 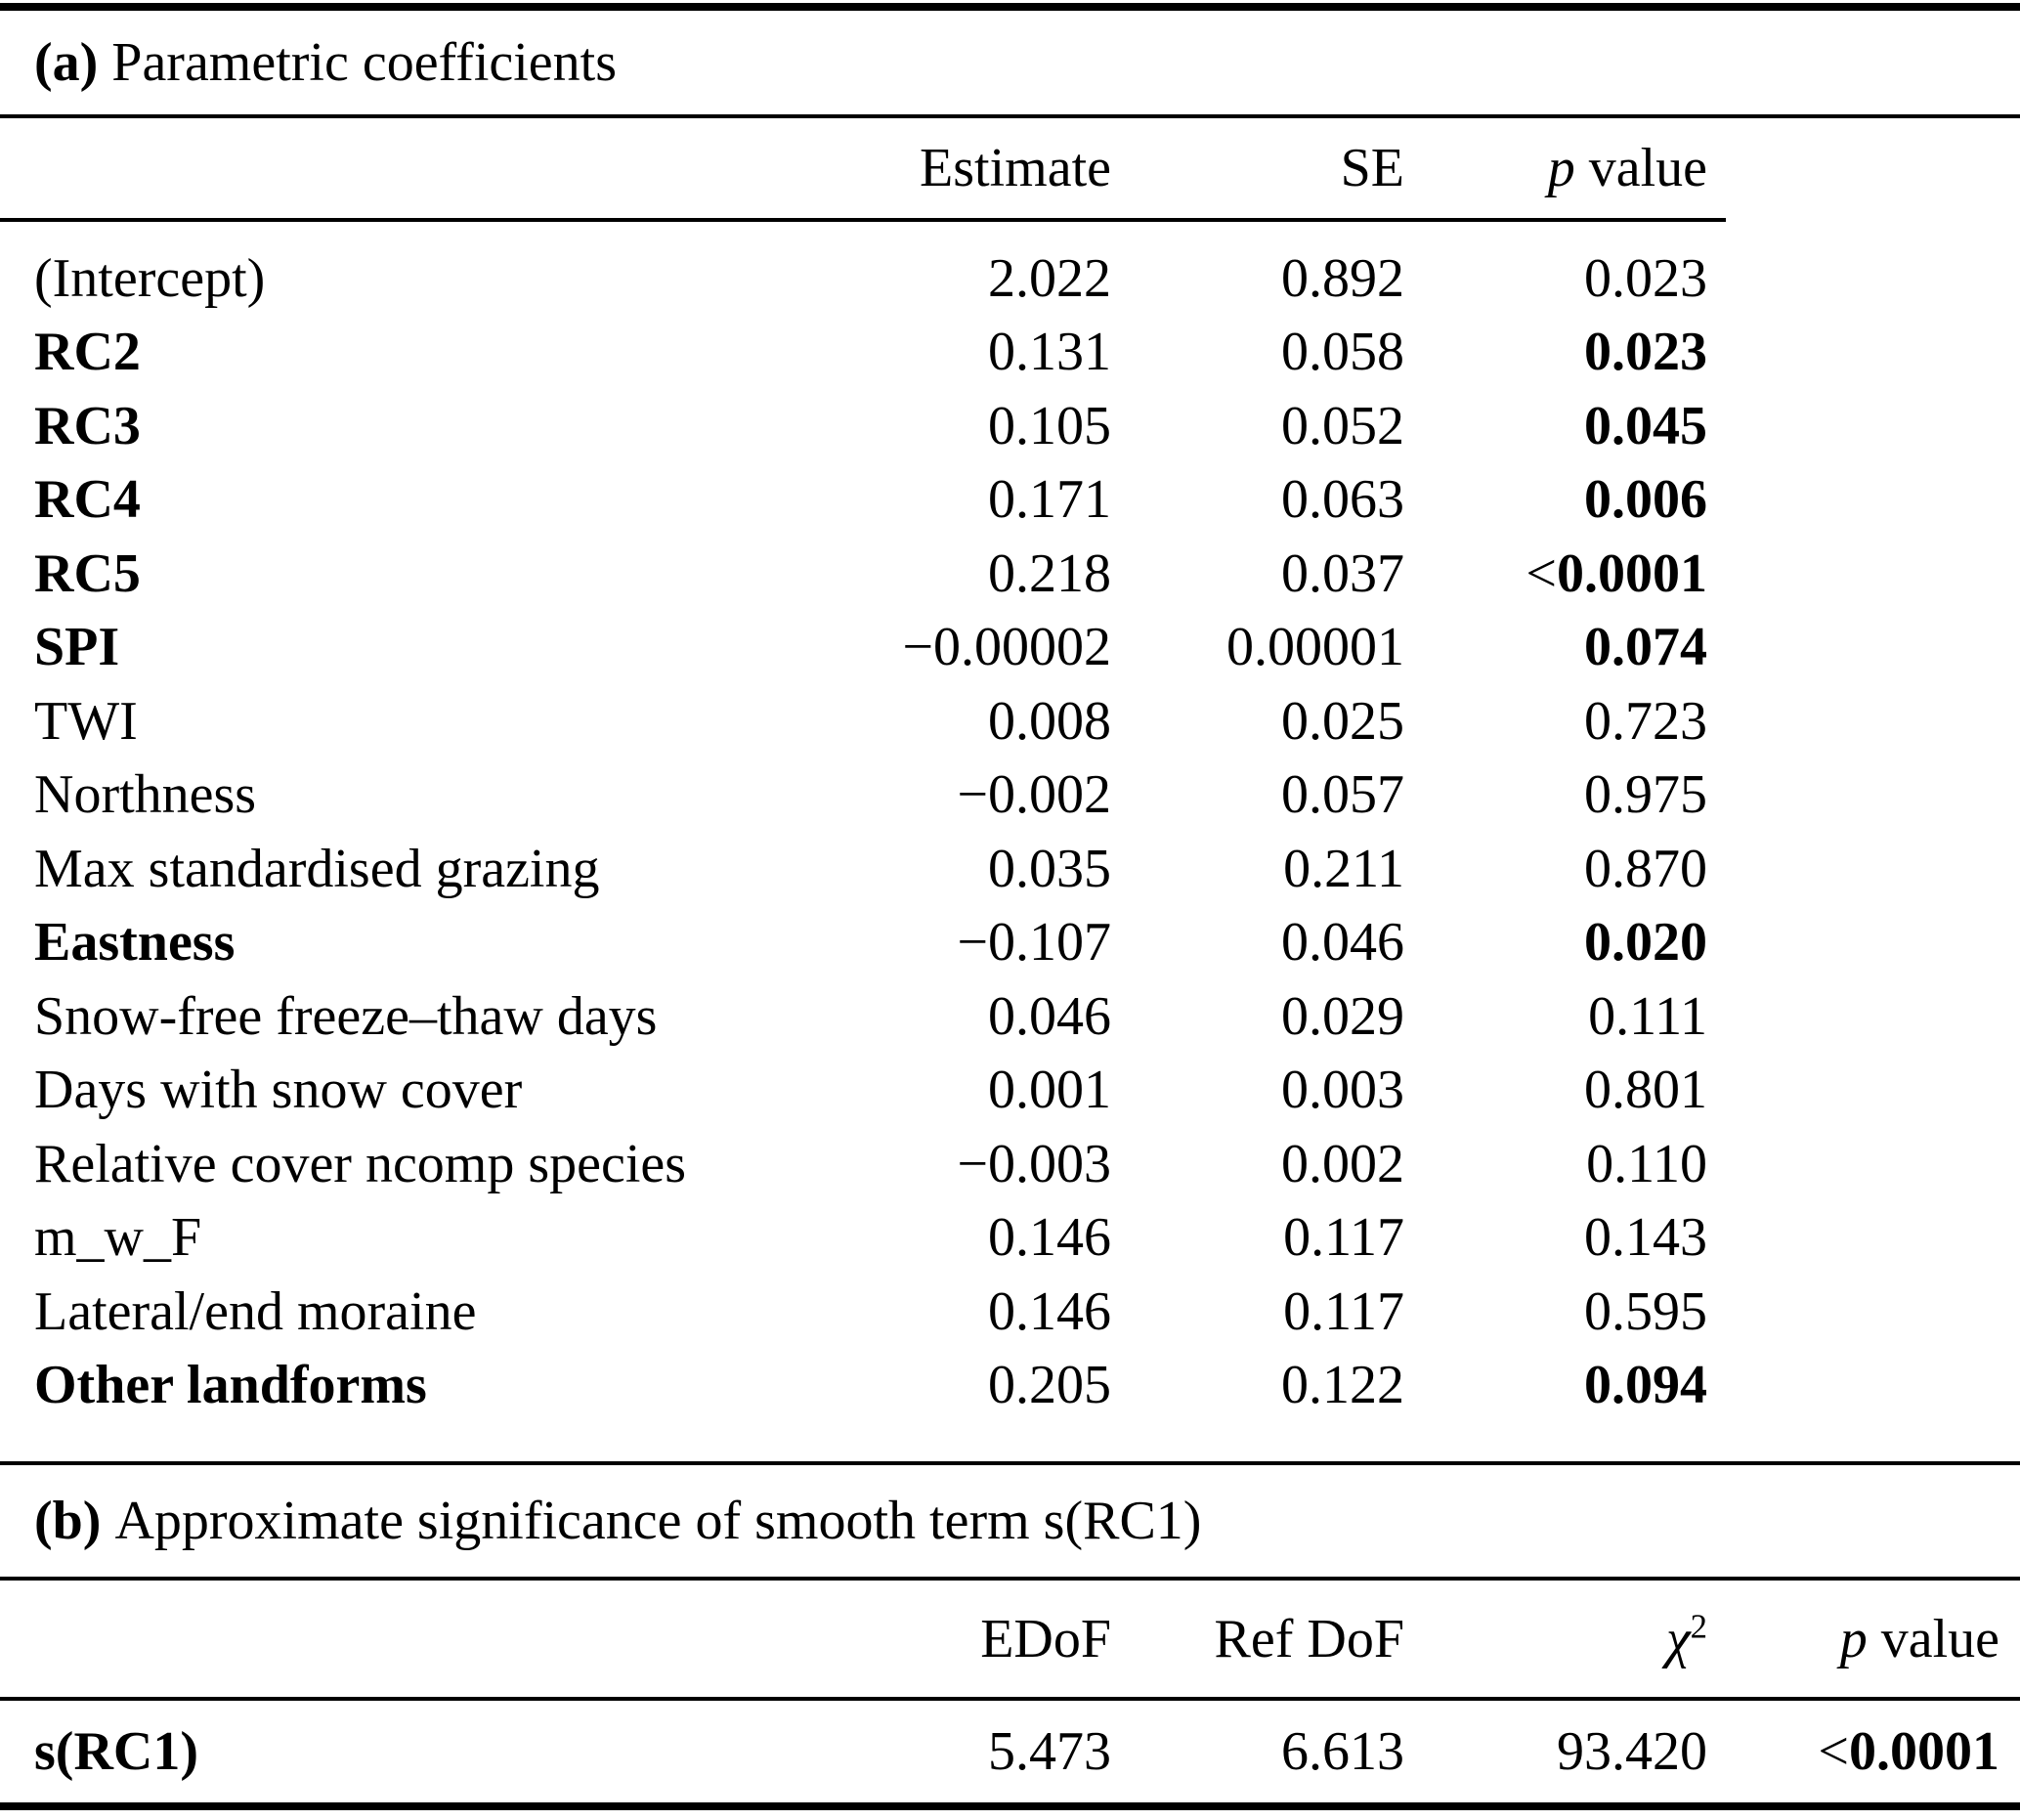 What do you see at coordinates (230, 1385) in the screenshot?
I see `row-label: Other landforms` at bounding box center [230, 1385].